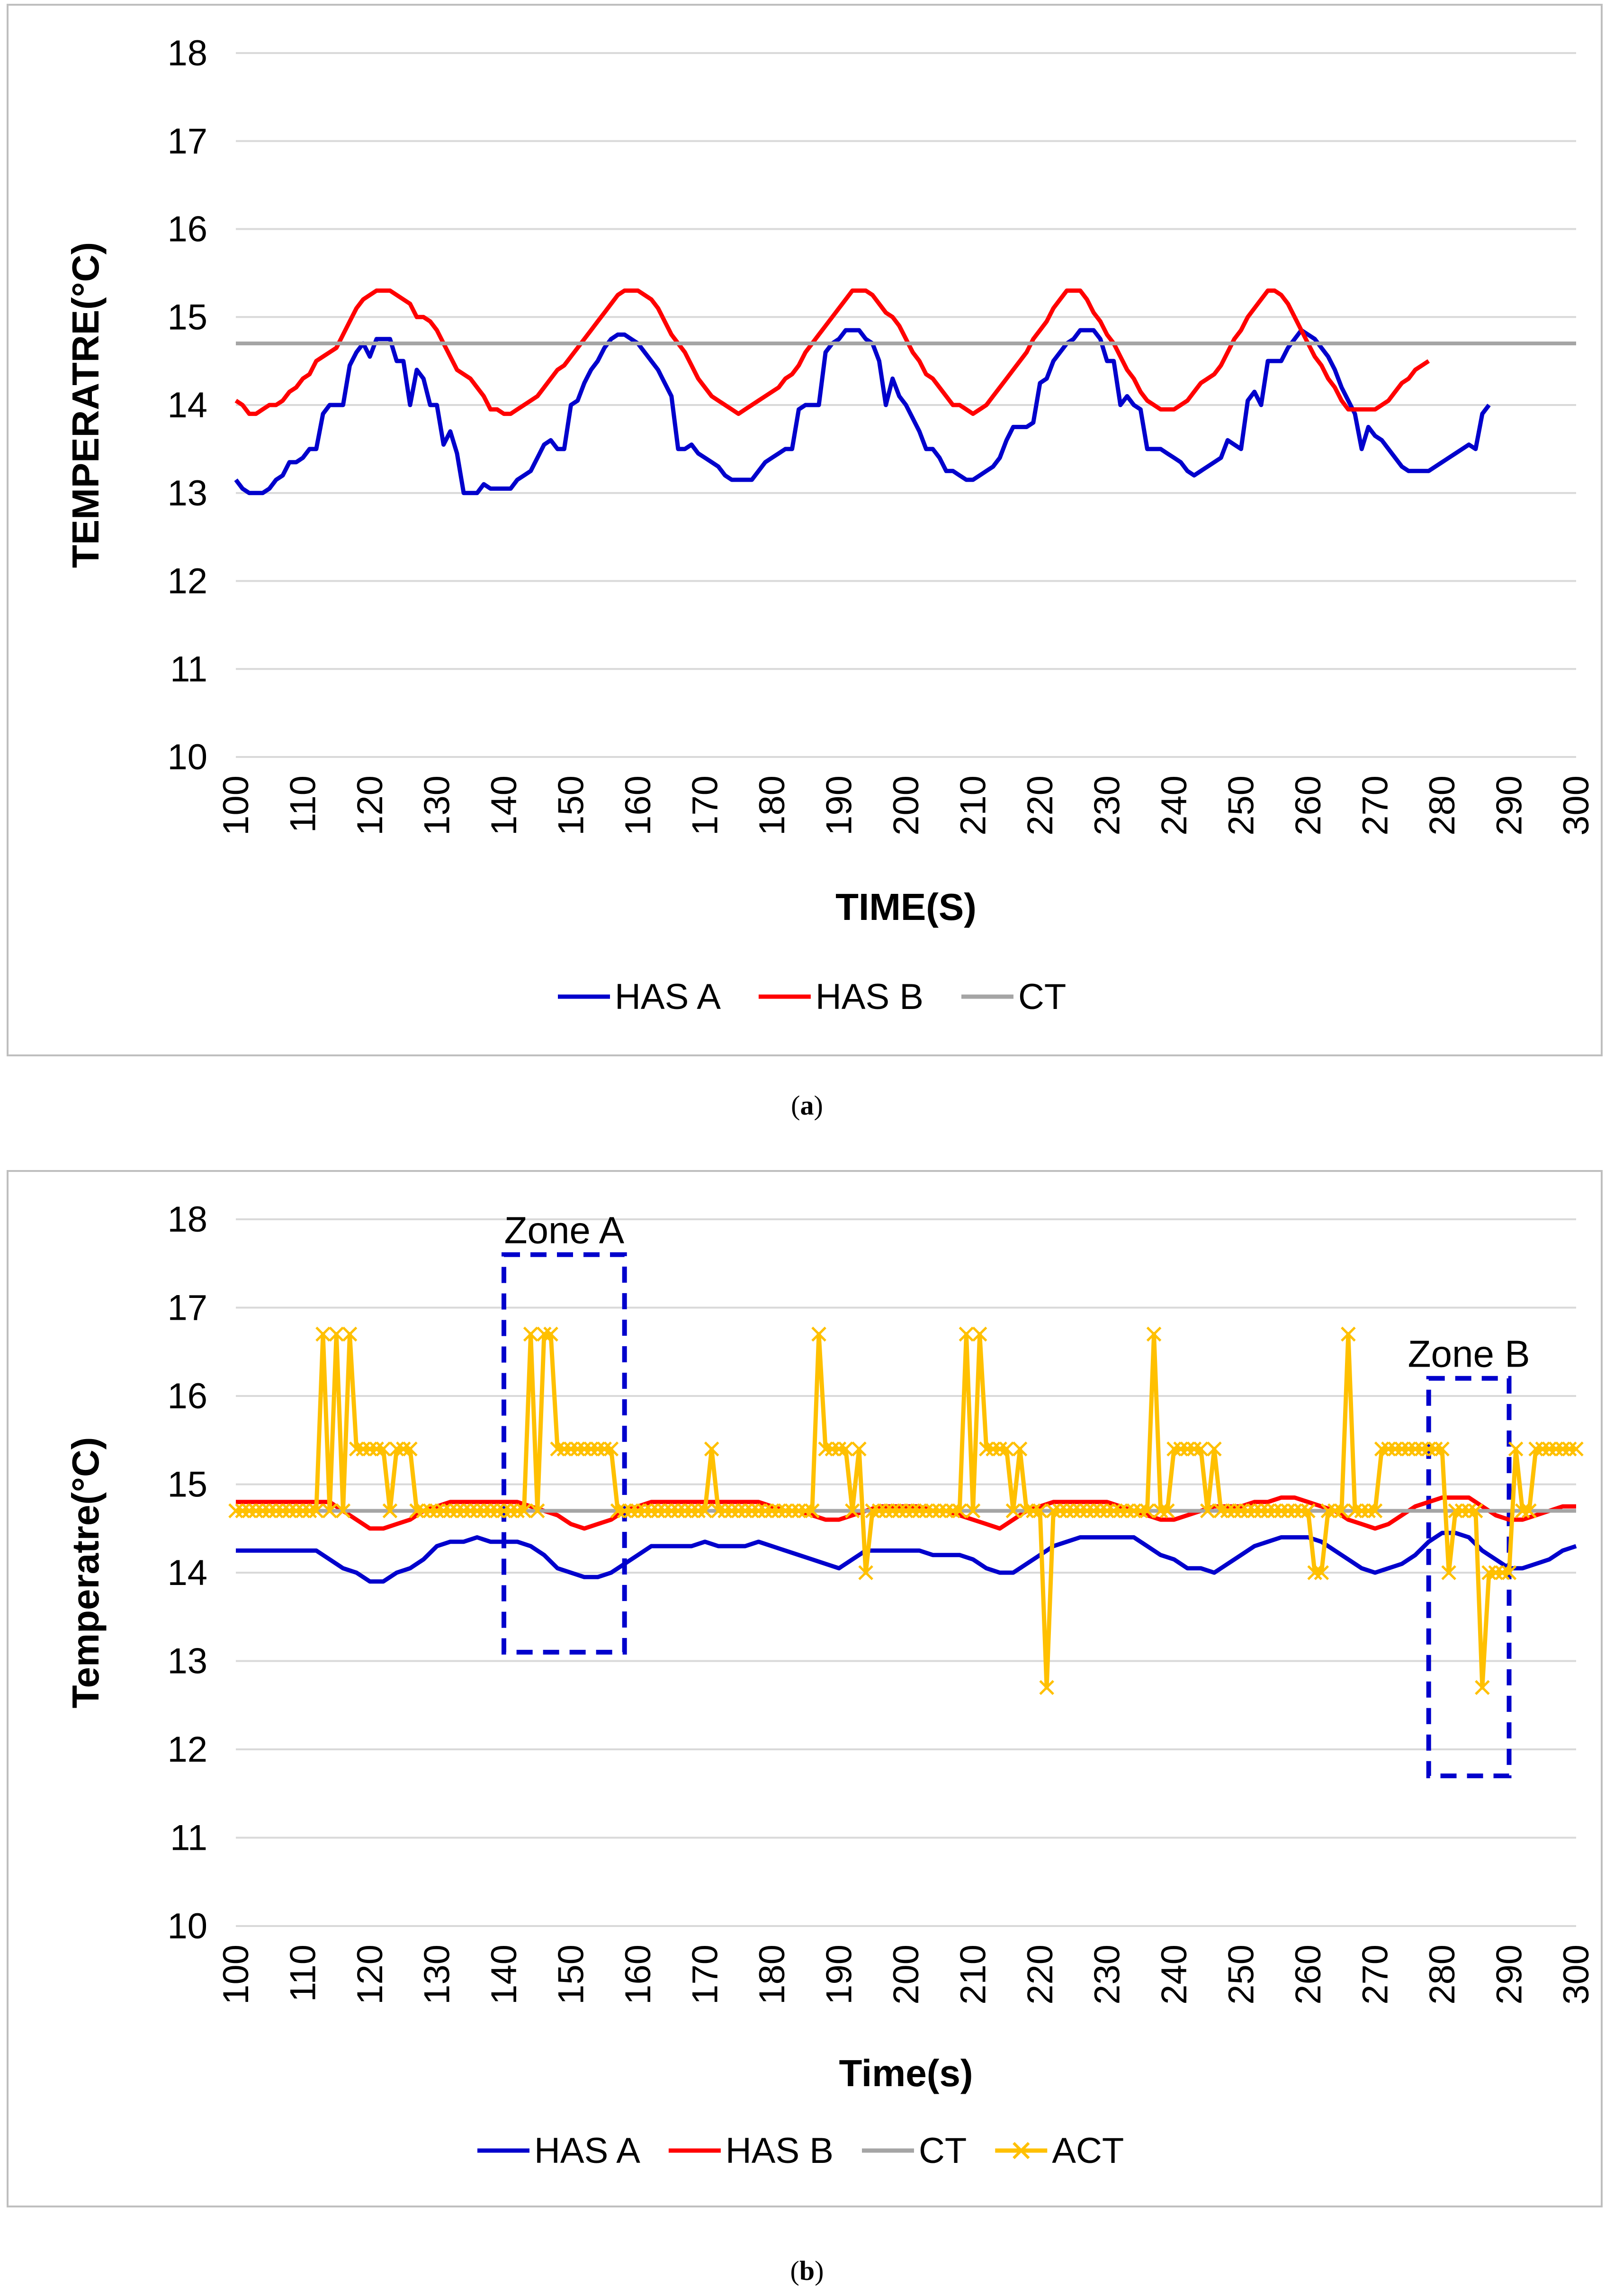 This screenshot has height=2296, width=1614. Describe the element at coordinates (906, 1513) in the screenshot. I see `series-line-b-has-b` at that location.